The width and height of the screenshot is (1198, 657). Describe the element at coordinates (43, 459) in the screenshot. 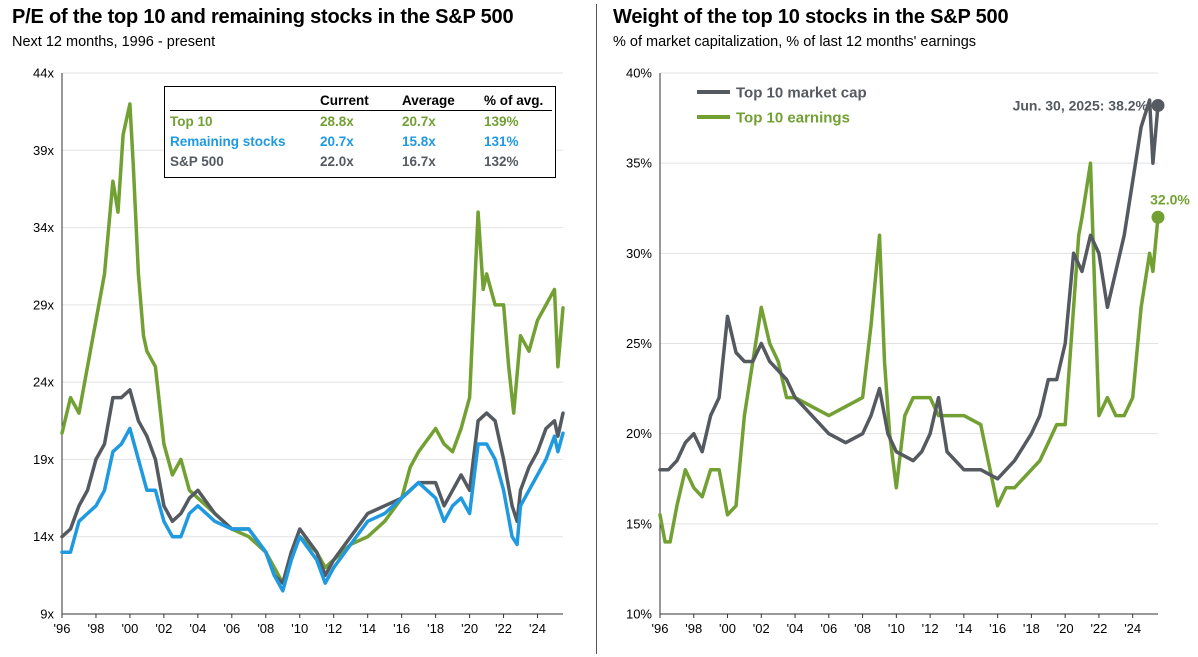

I see `y-tick-label: 19x` at that location.